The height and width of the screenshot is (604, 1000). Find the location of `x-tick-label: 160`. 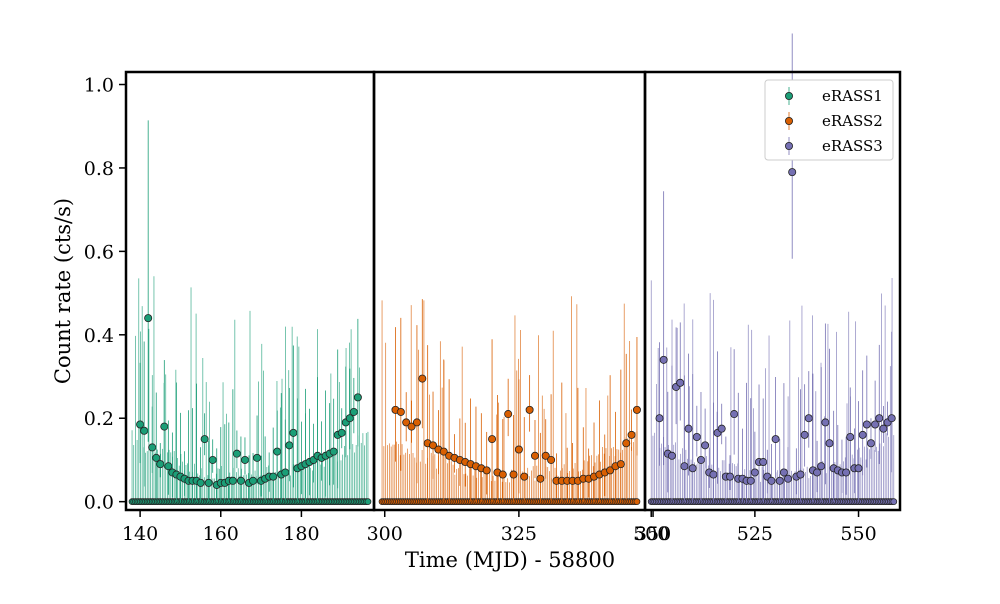

x-tick-label: 160 is located at coordinates (221, 534).